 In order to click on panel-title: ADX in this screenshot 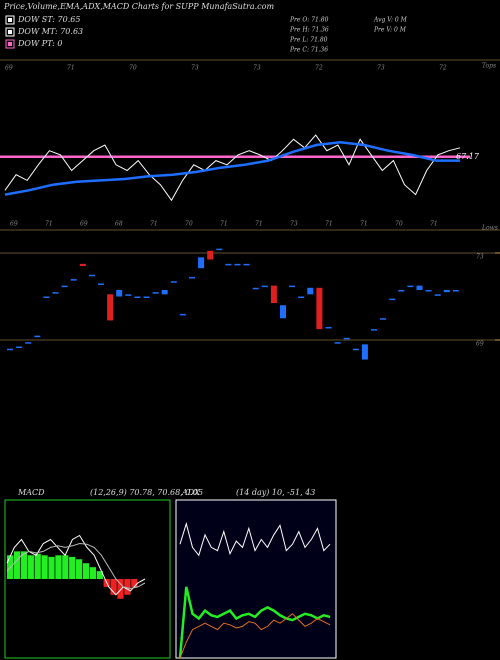, I will do `click(190, 492)`.